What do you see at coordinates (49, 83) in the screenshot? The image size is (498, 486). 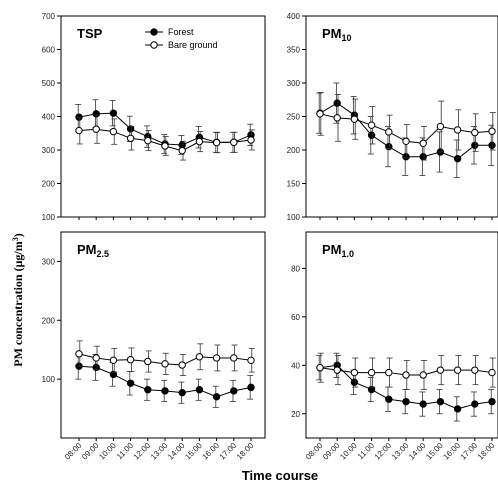 I see `y-tick-label: 500` at bounding box center [49, 83].